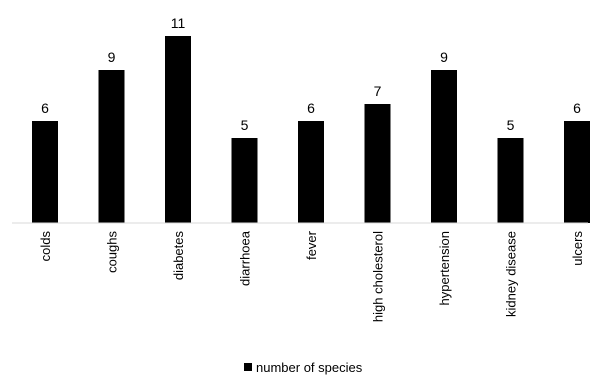  Describe the element at coordinates (112, 252) in the screenshot. I see `category-label-coughs: coughs` at that location.